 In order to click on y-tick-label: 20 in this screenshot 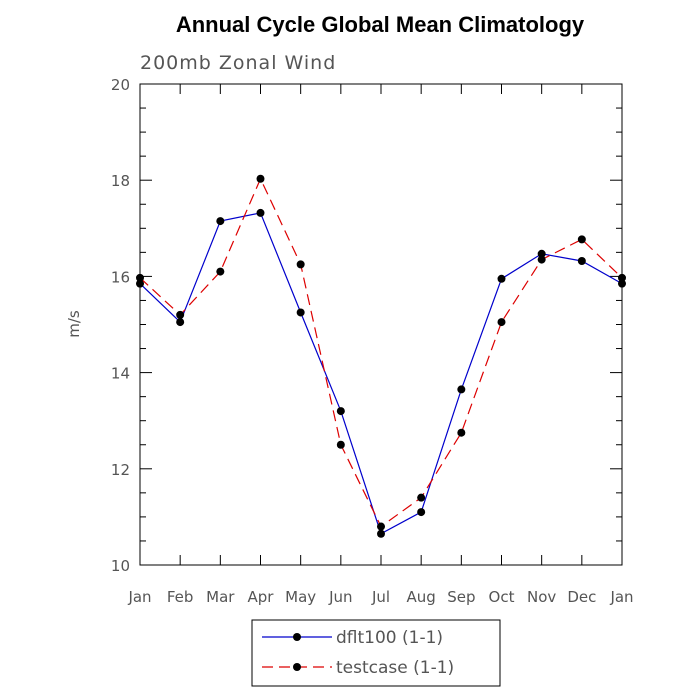, I will do `click(120, 85)`.